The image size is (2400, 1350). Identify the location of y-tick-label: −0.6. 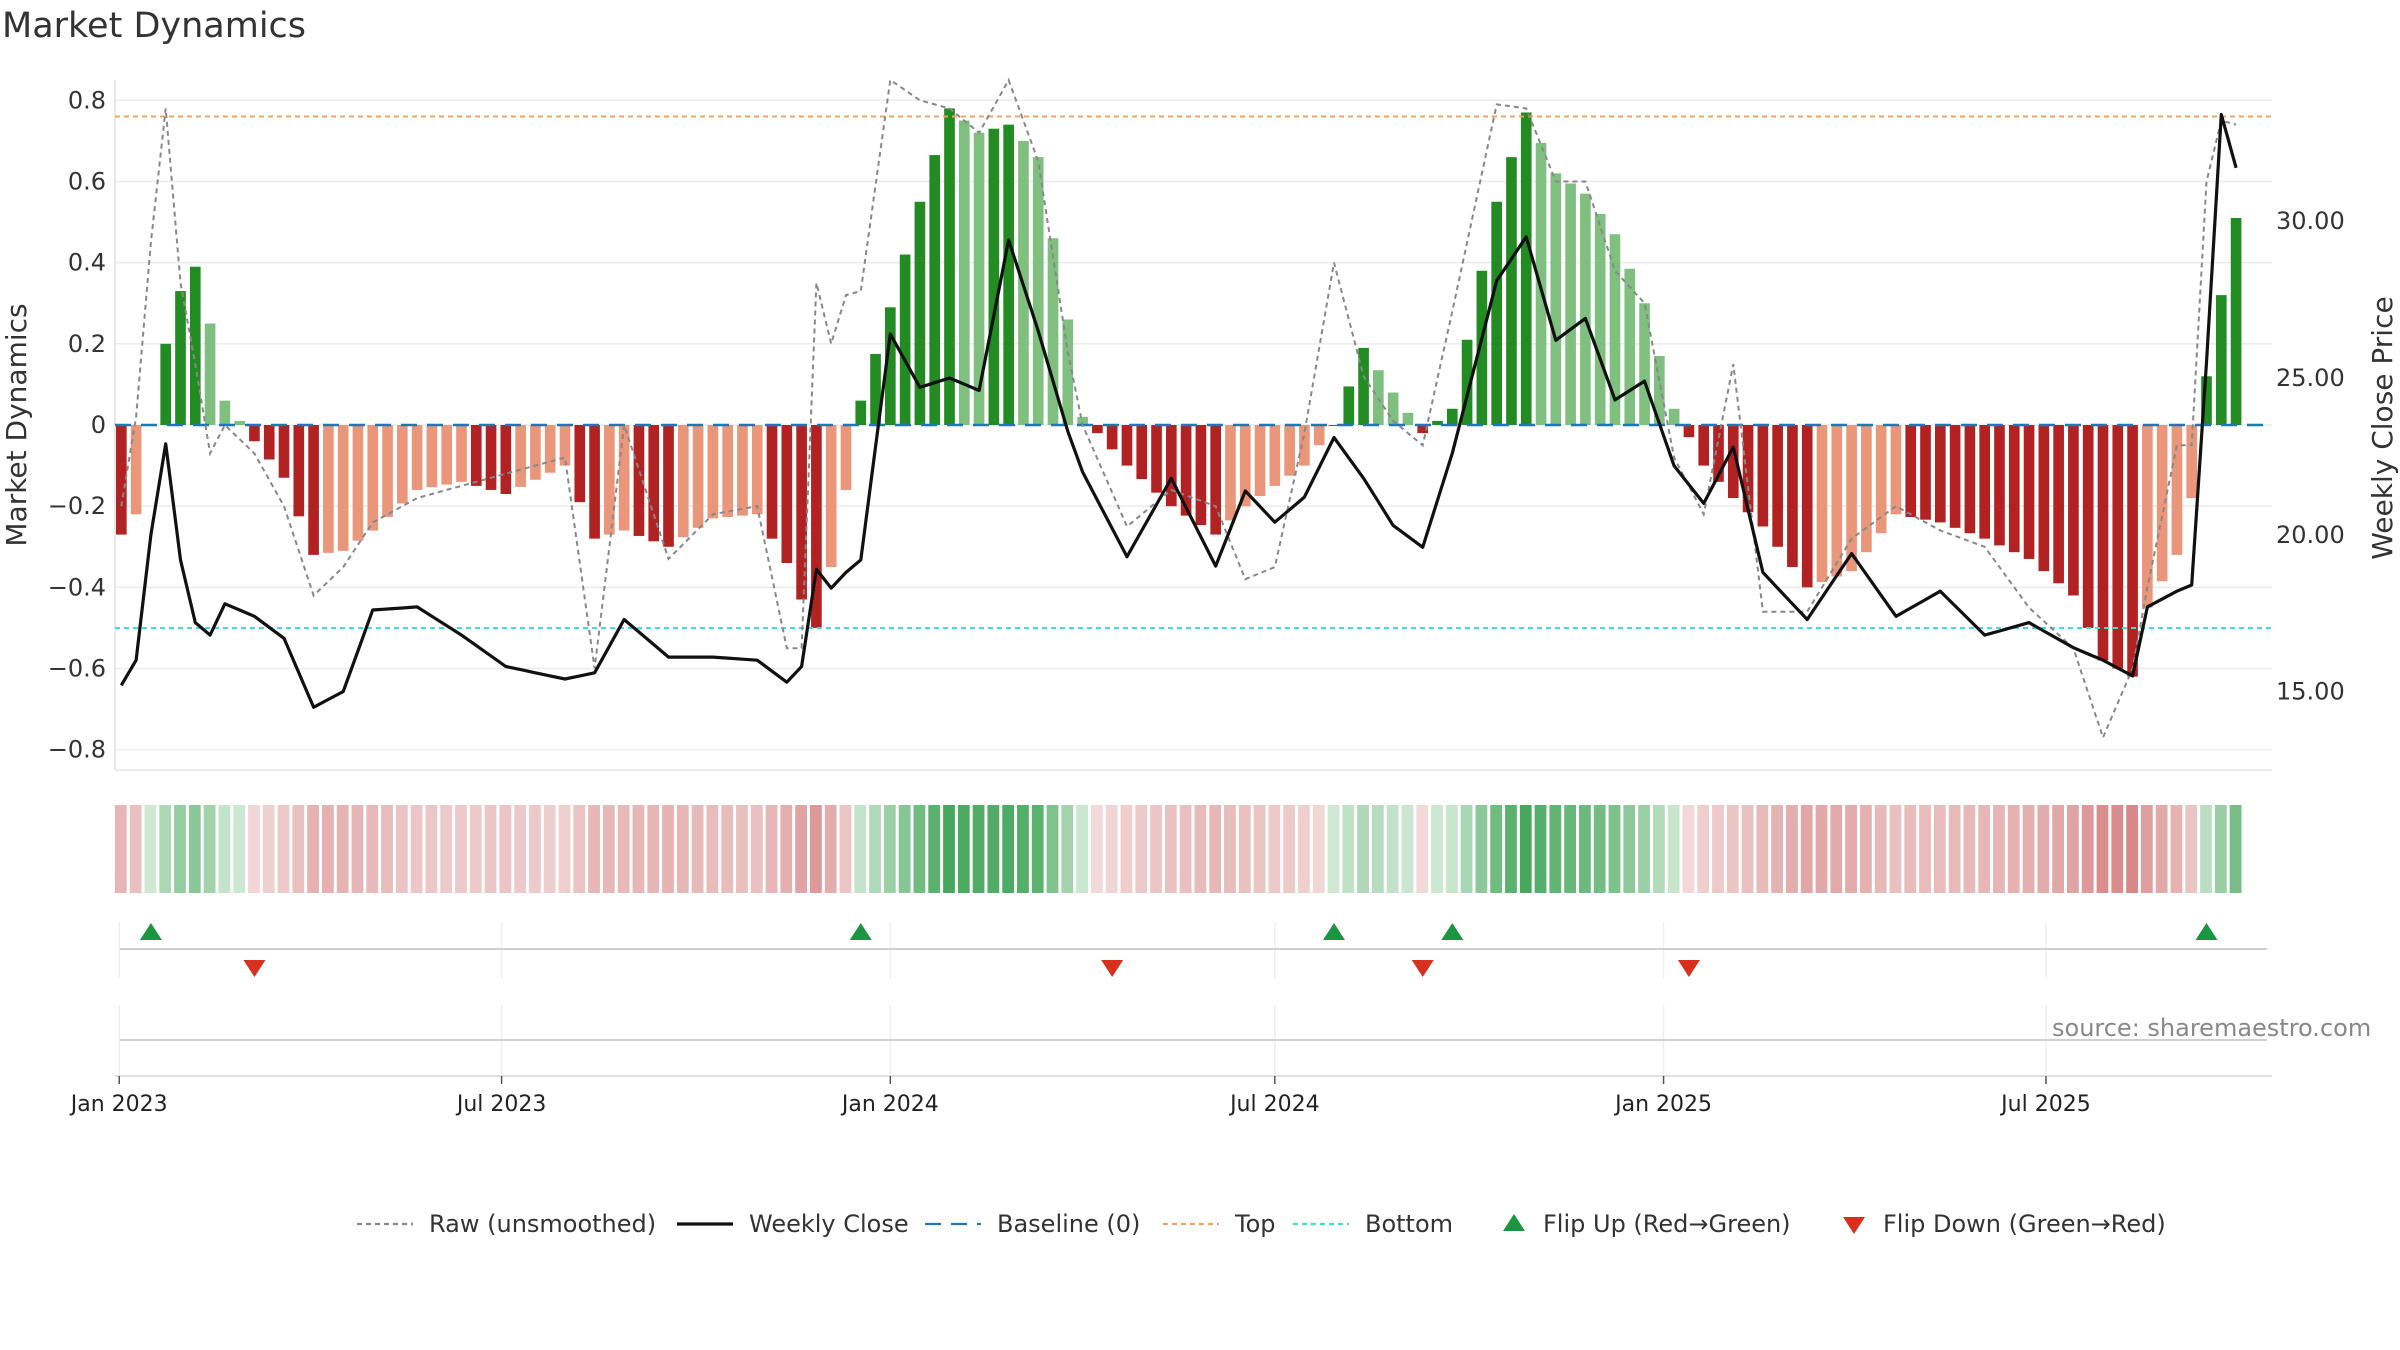
(77, 669).